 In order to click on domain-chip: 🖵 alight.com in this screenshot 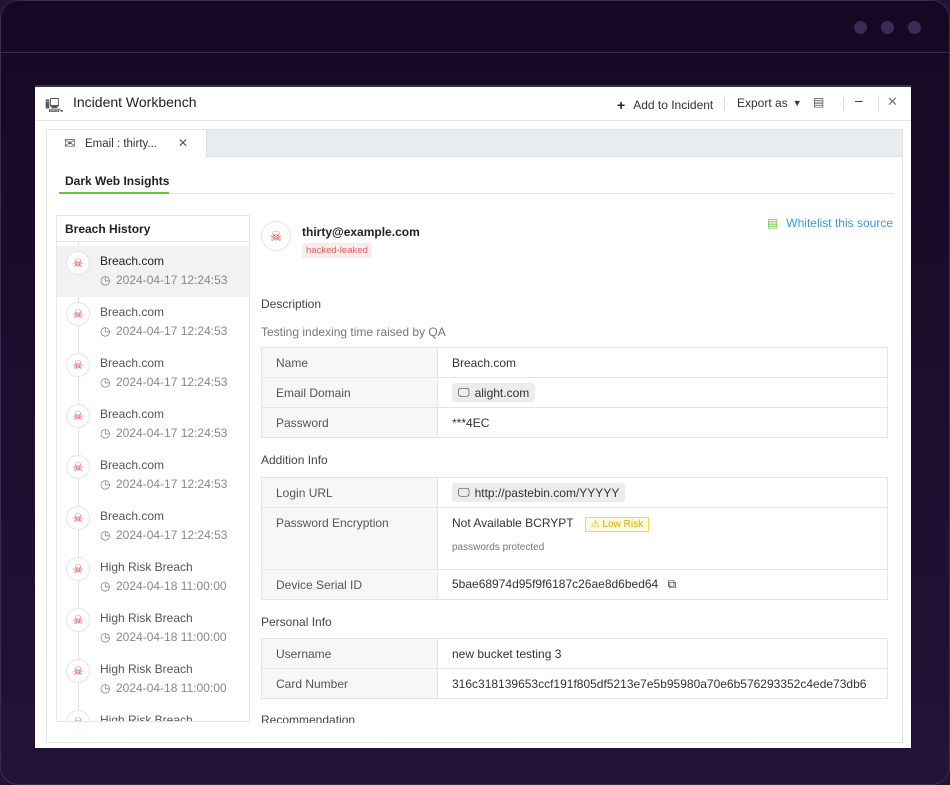, I will do `click(494, 392)`.